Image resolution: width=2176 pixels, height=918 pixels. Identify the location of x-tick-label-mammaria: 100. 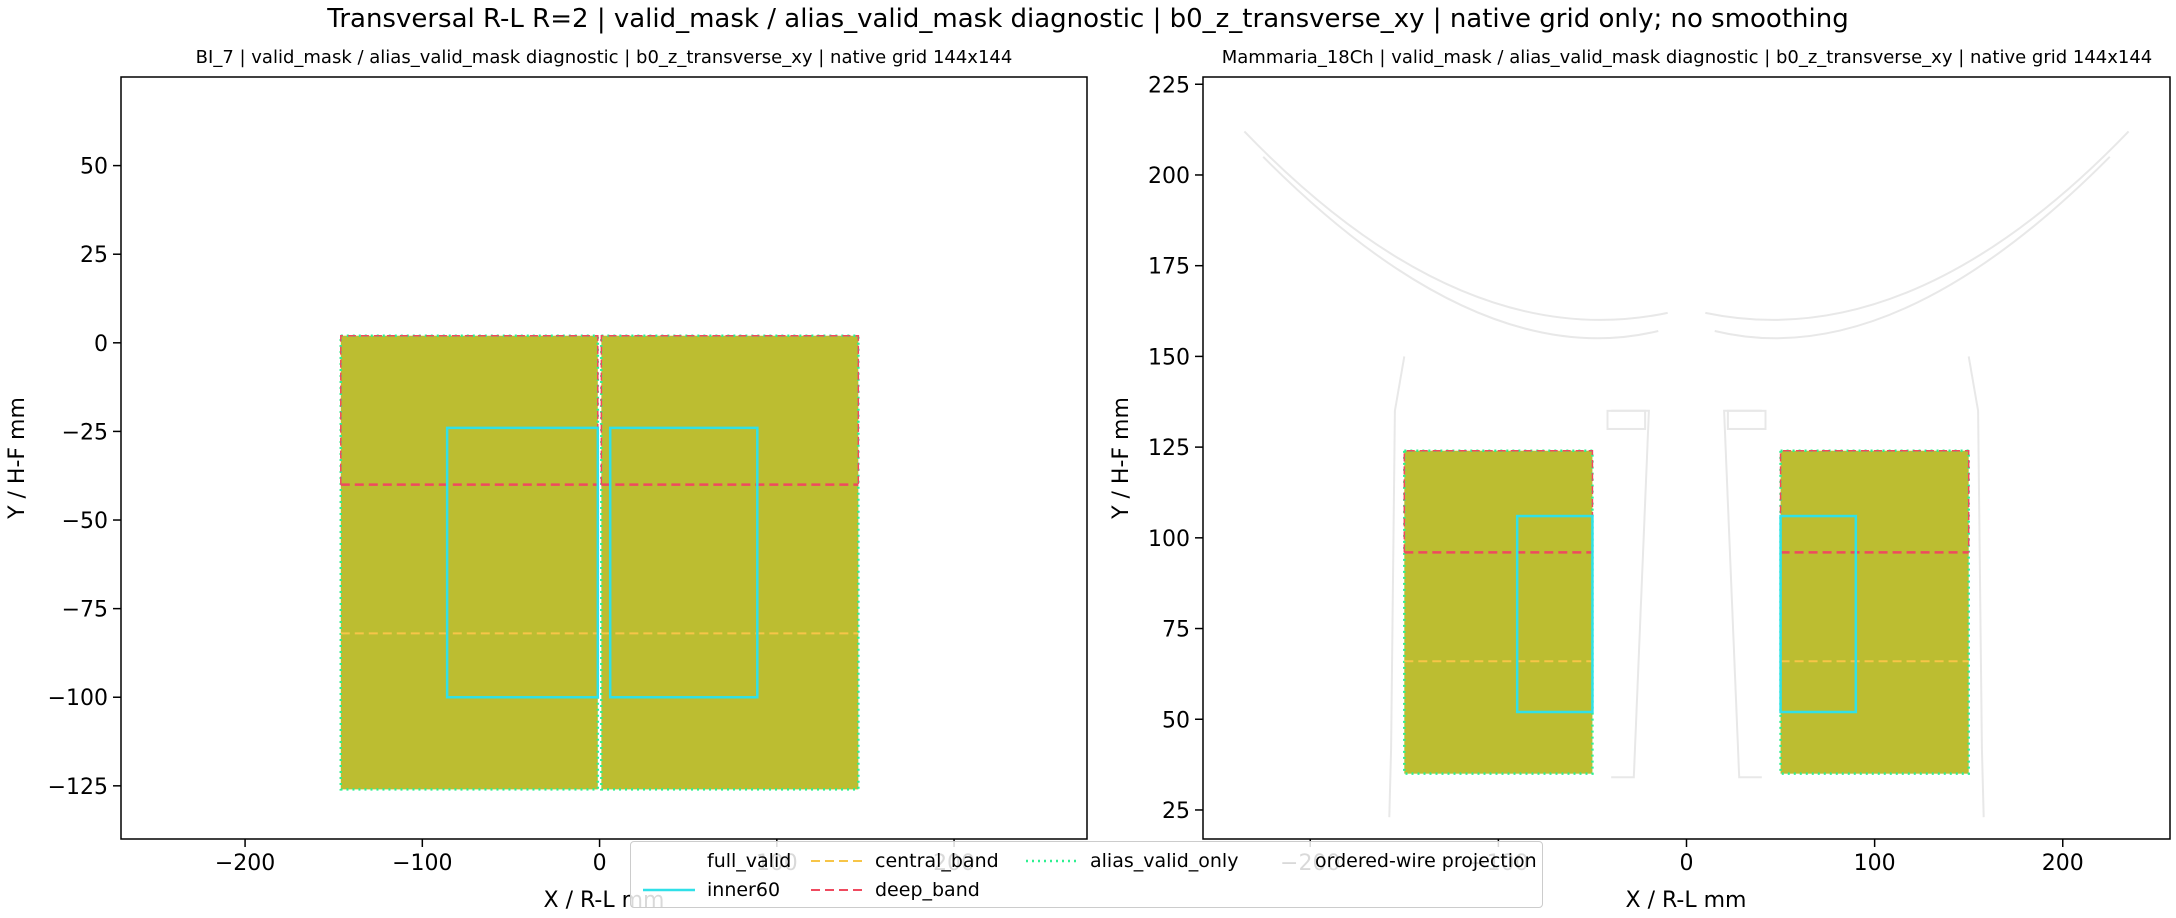
(1875, 863).